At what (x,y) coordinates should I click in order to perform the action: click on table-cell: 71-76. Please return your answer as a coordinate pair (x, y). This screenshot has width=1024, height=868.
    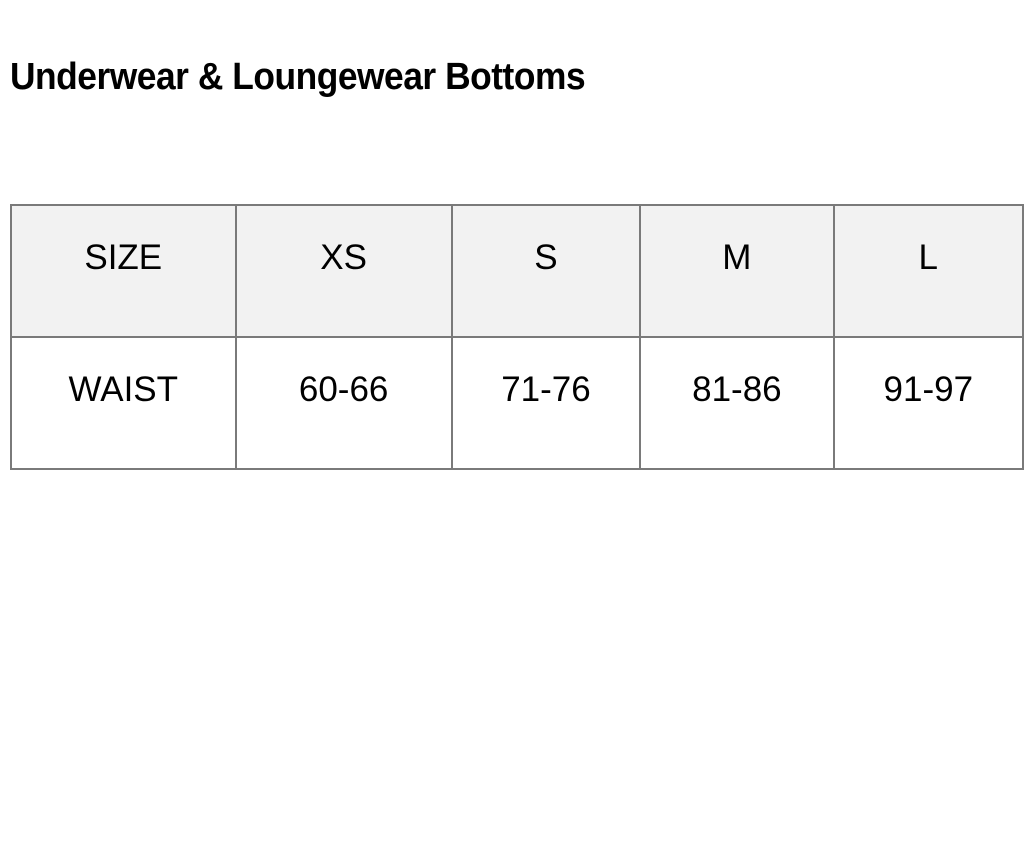
    Looking at the image, I should click on (546, 403).